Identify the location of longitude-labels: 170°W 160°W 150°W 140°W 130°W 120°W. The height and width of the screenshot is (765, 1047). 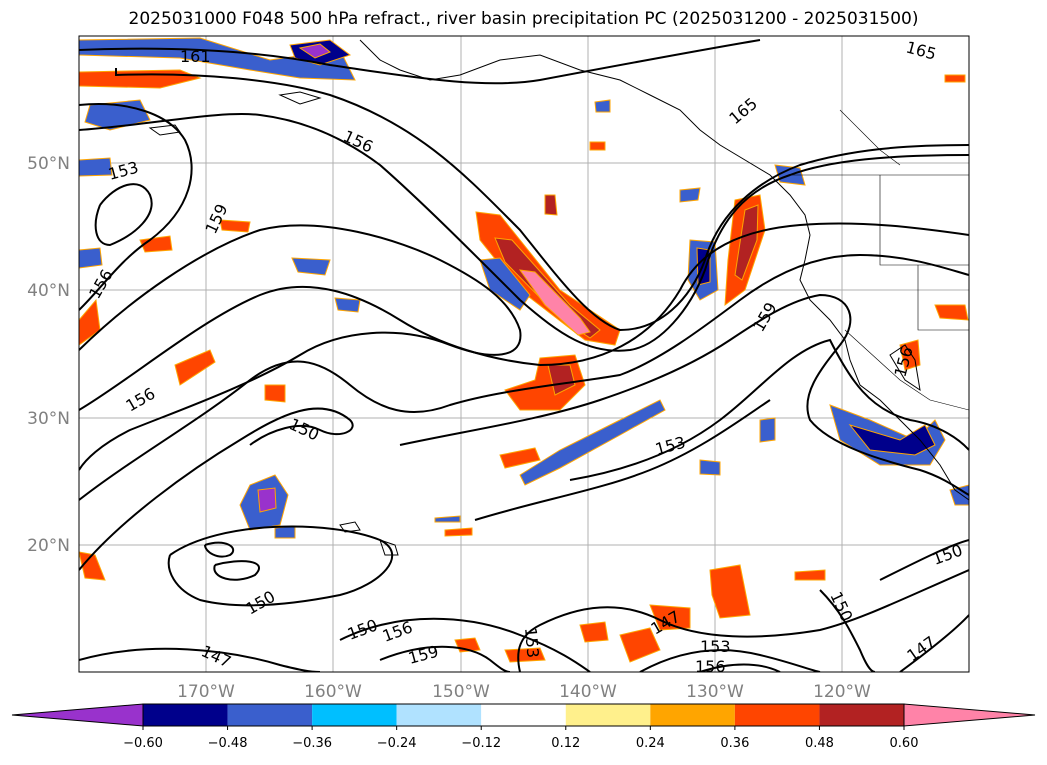
(524, 692).